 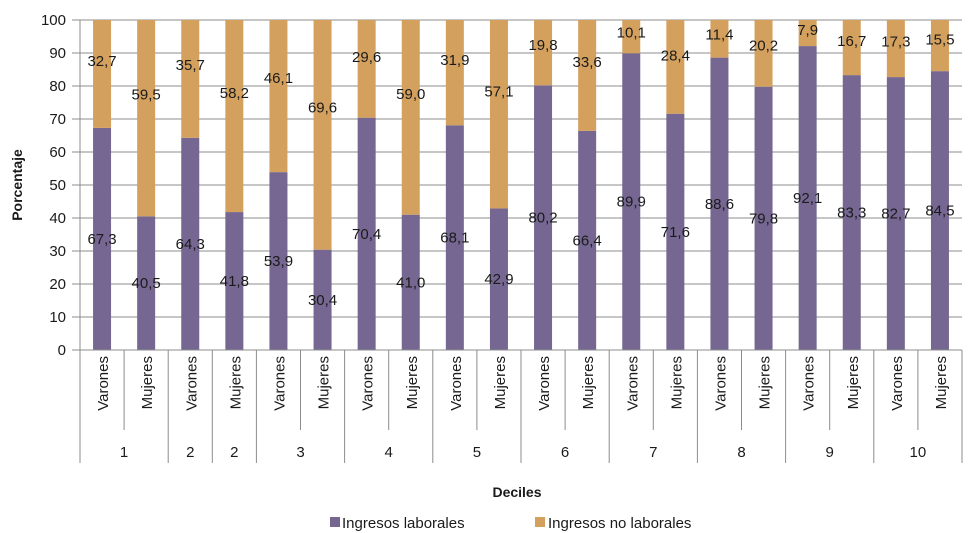 I want to click on data-label: 16,7, so click(x=851, y=41).